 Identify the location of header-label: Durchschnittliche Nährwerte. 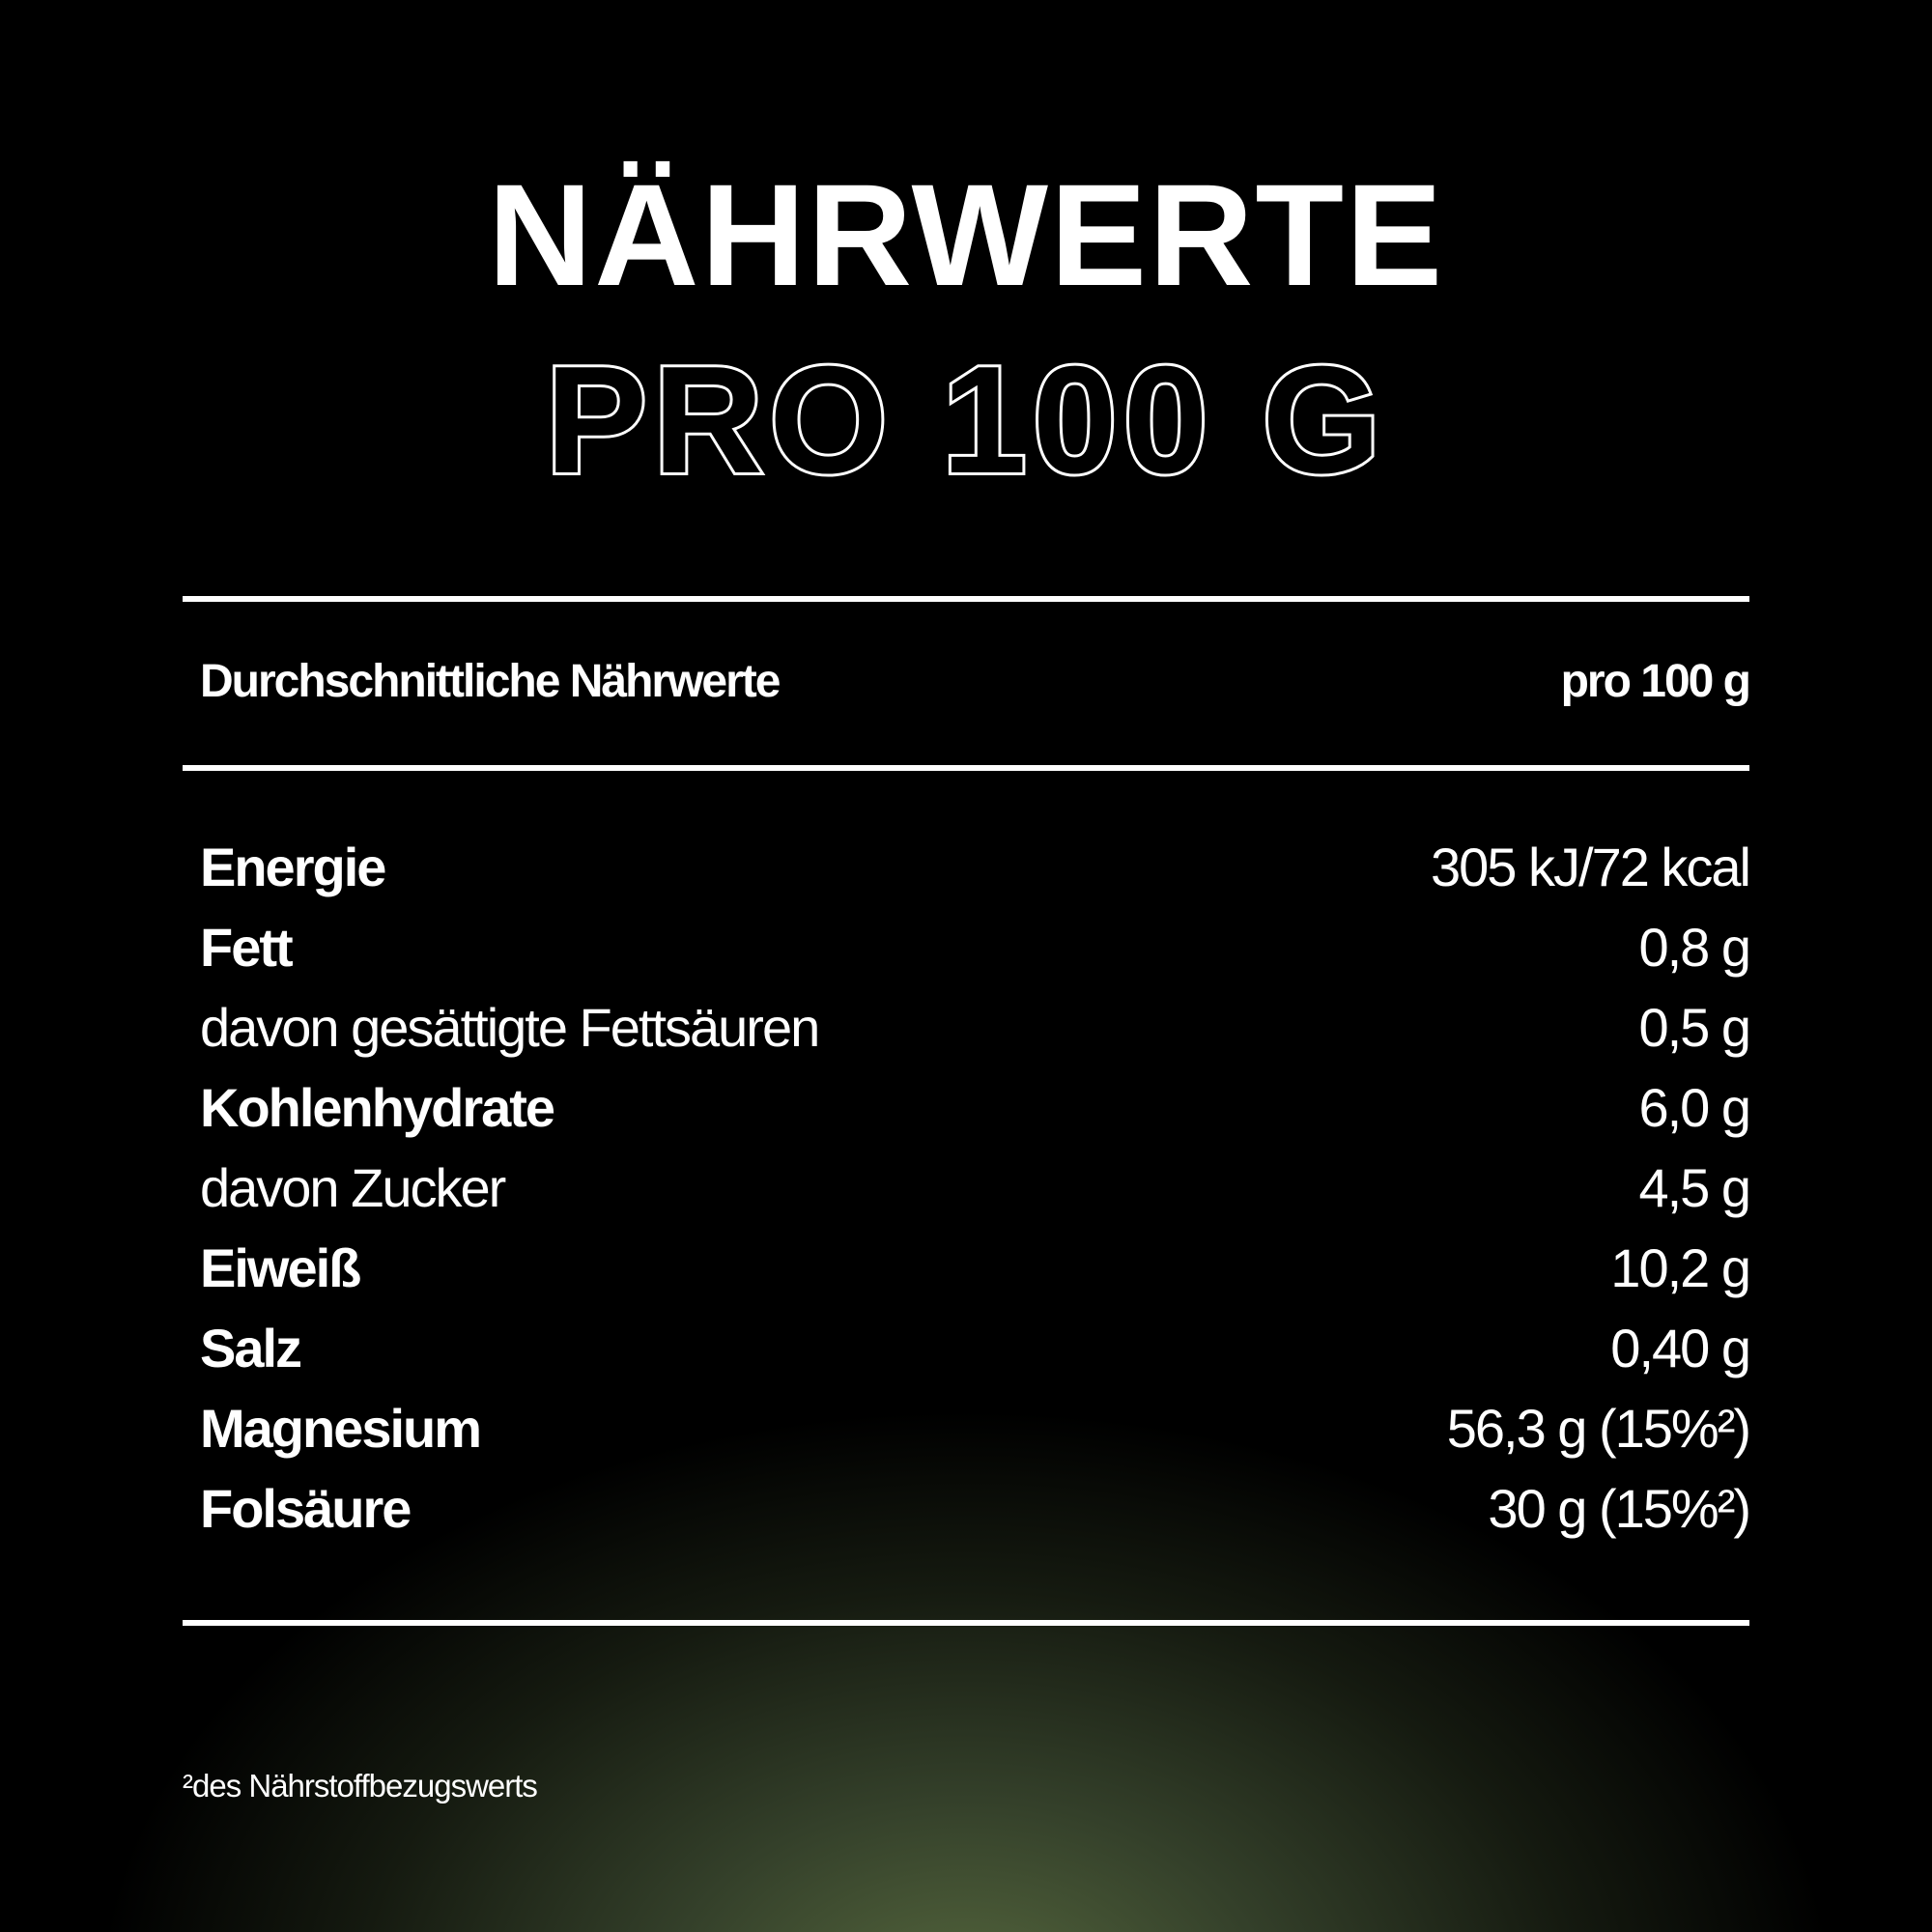
(490, 681).